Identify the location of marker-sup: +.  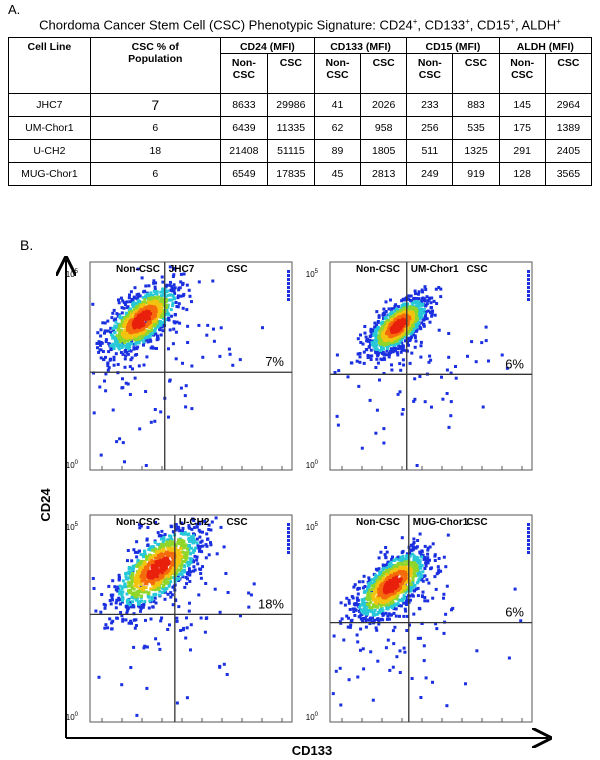
(415, 21).